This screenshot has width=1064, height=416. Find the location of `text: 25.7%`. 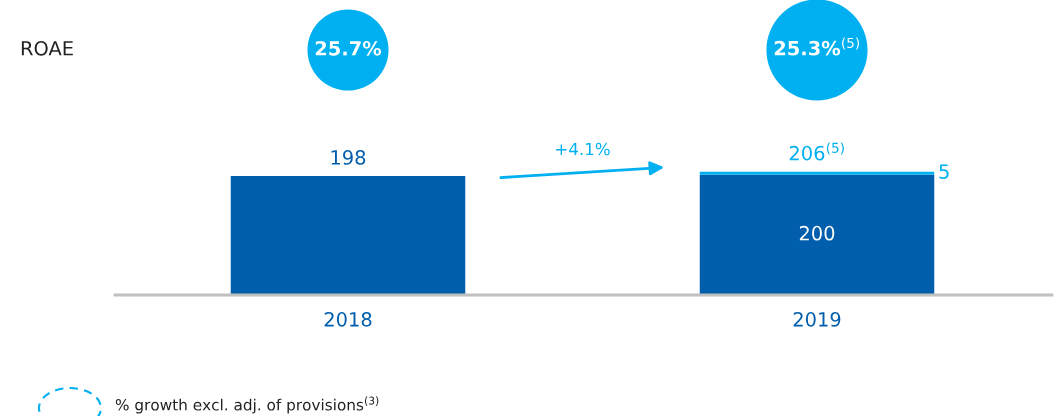

text: 25.7% is located at coordinates (348, 48).